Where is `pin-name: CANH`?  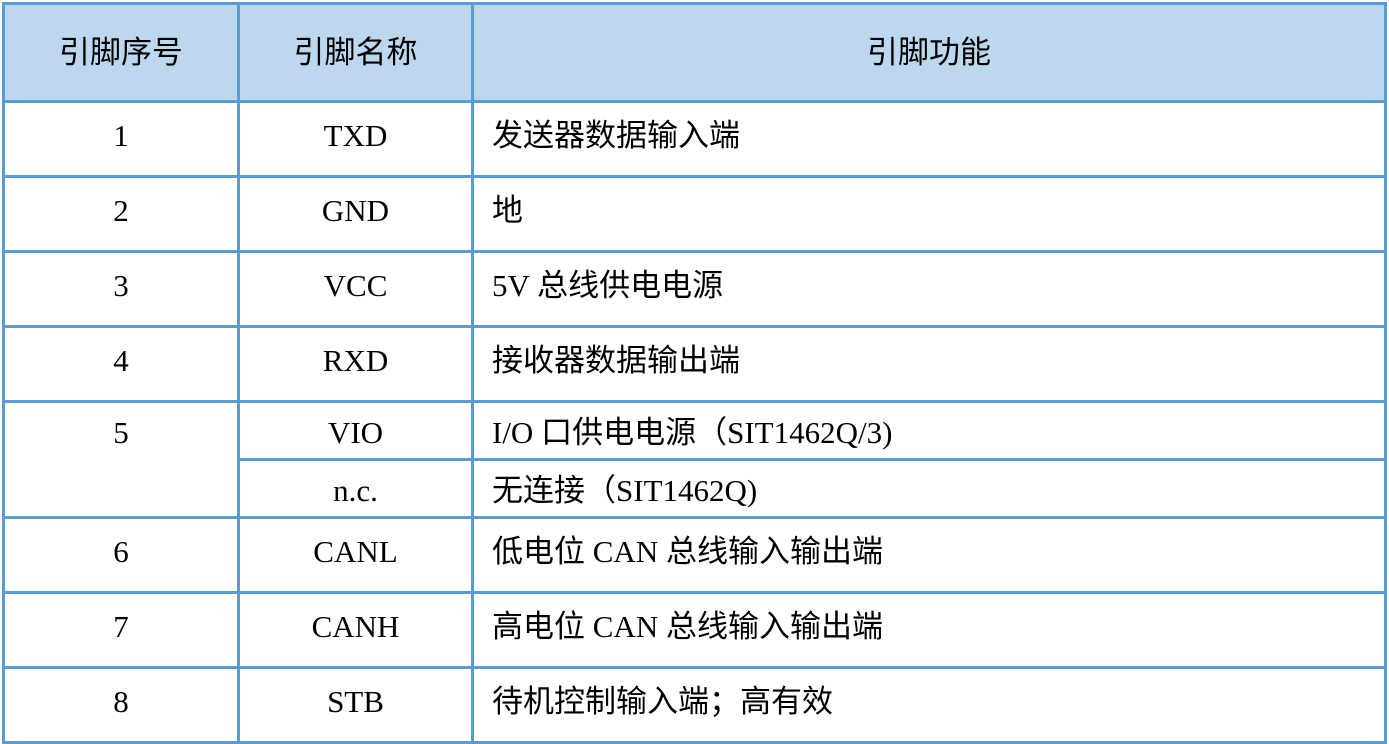 pin-name: CANH is located at coordinates (355, 630).